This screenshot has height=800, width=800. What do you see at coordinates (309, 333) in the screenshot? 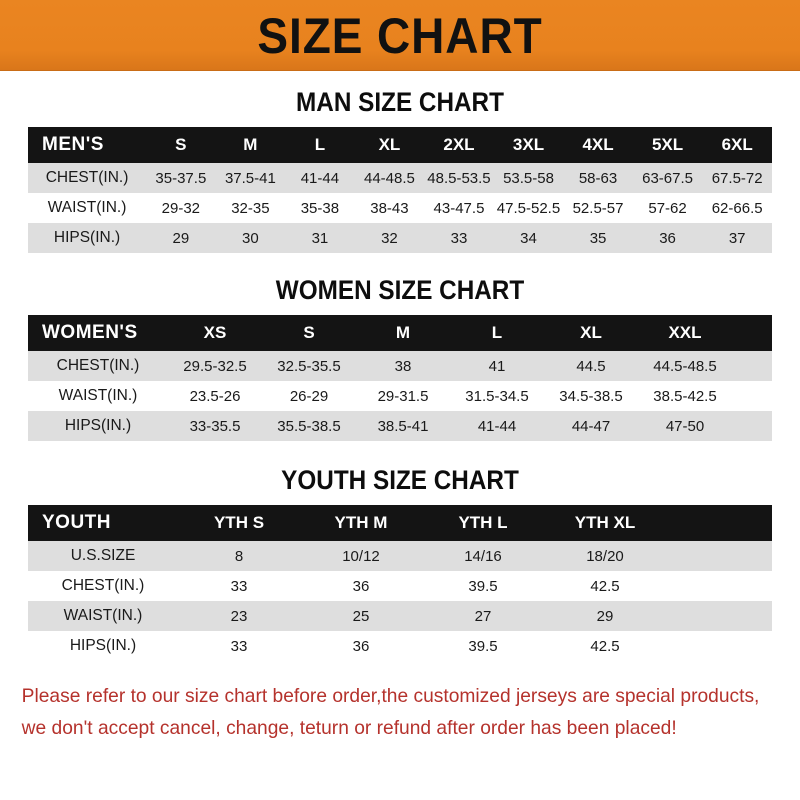
I see `women-size-col-1: S` at bounding box center [309, 333].